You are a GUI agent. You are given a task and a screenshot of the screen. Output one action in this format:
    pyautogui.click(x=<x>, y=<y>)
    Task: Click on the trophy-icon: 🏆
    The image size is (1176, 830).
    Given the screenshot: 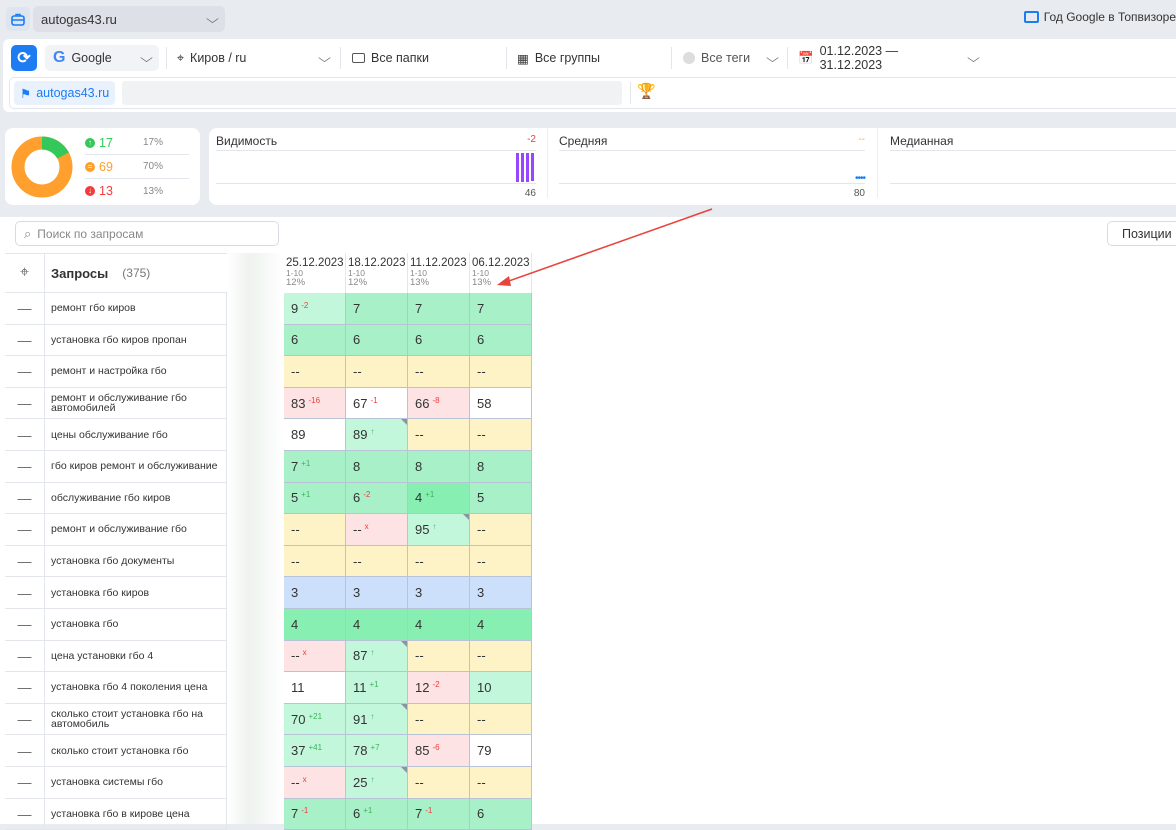 What is the action you would take?
    pyautogui.click(x=643, y=93)
    